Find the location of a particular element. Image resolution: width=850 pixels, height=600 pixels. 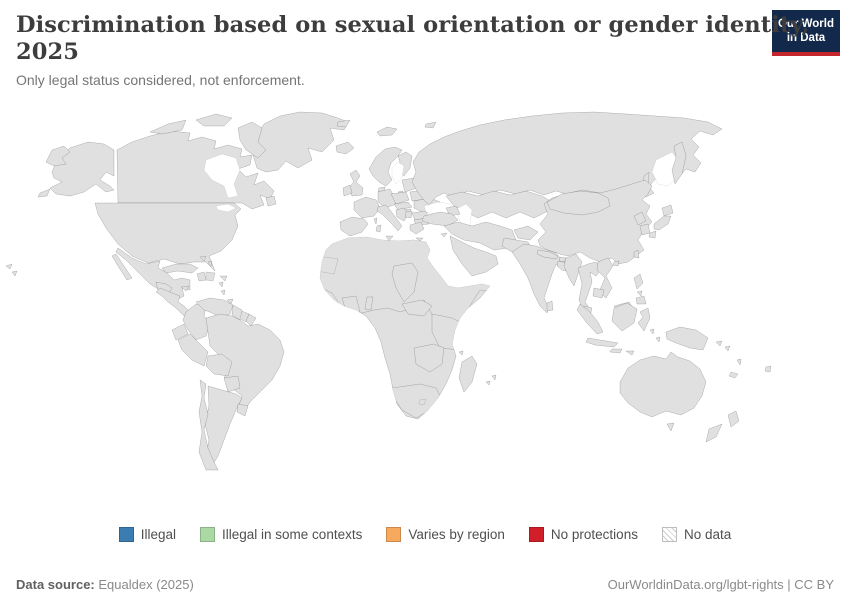

country-vanuatu is located at coordinates (739, 362).